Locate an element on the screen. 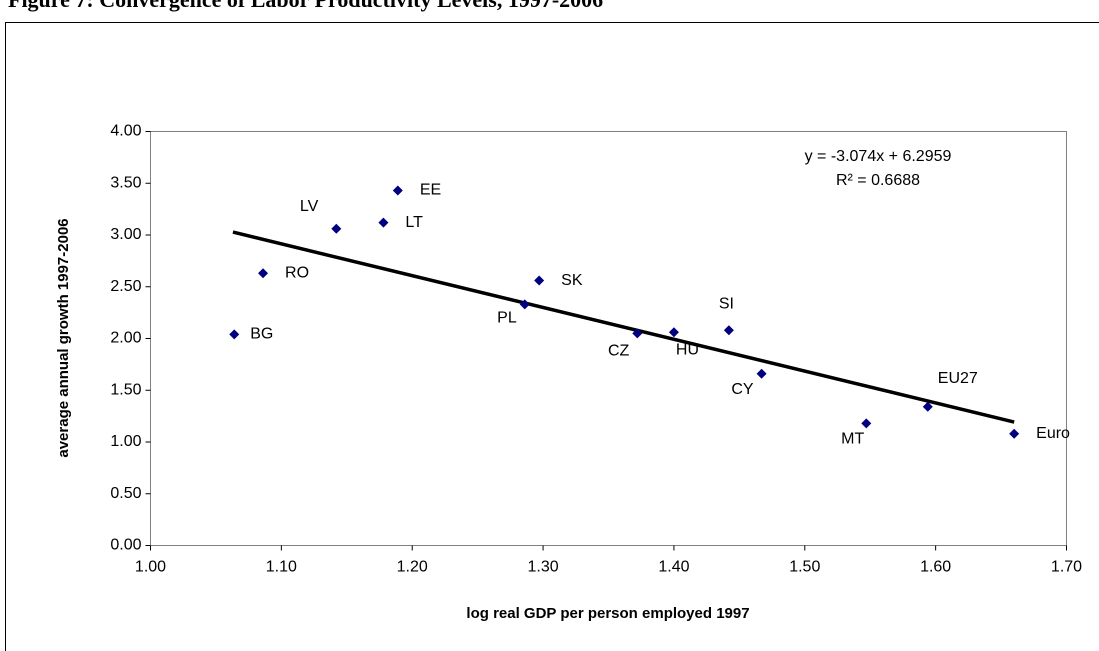 The height and width of the screenshot is (651, 1099). y-tick-label: 1.00 is located at coordinates (125, 441).